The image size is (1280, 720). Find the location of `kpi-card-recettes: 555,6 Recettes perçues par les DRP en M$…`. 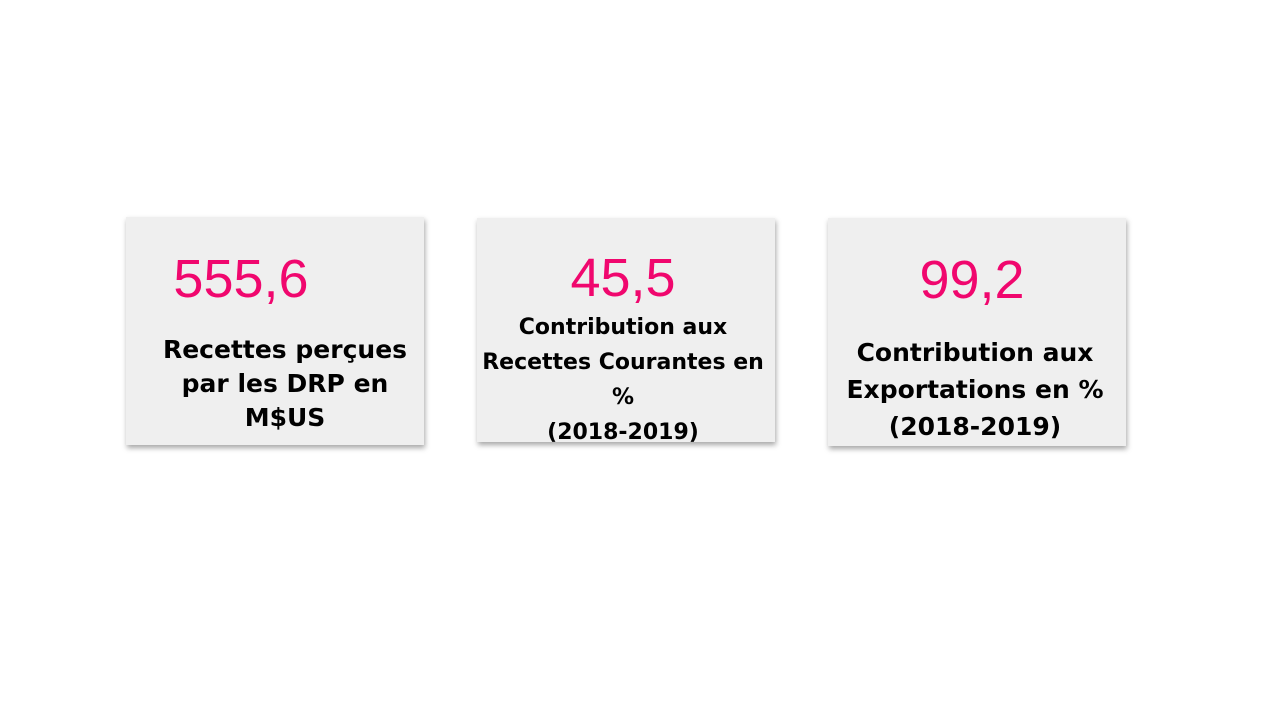

kpi-card-recettes: 555,6 Recettes perçues par les DRP en M$… is located at coordinates (275, 331).